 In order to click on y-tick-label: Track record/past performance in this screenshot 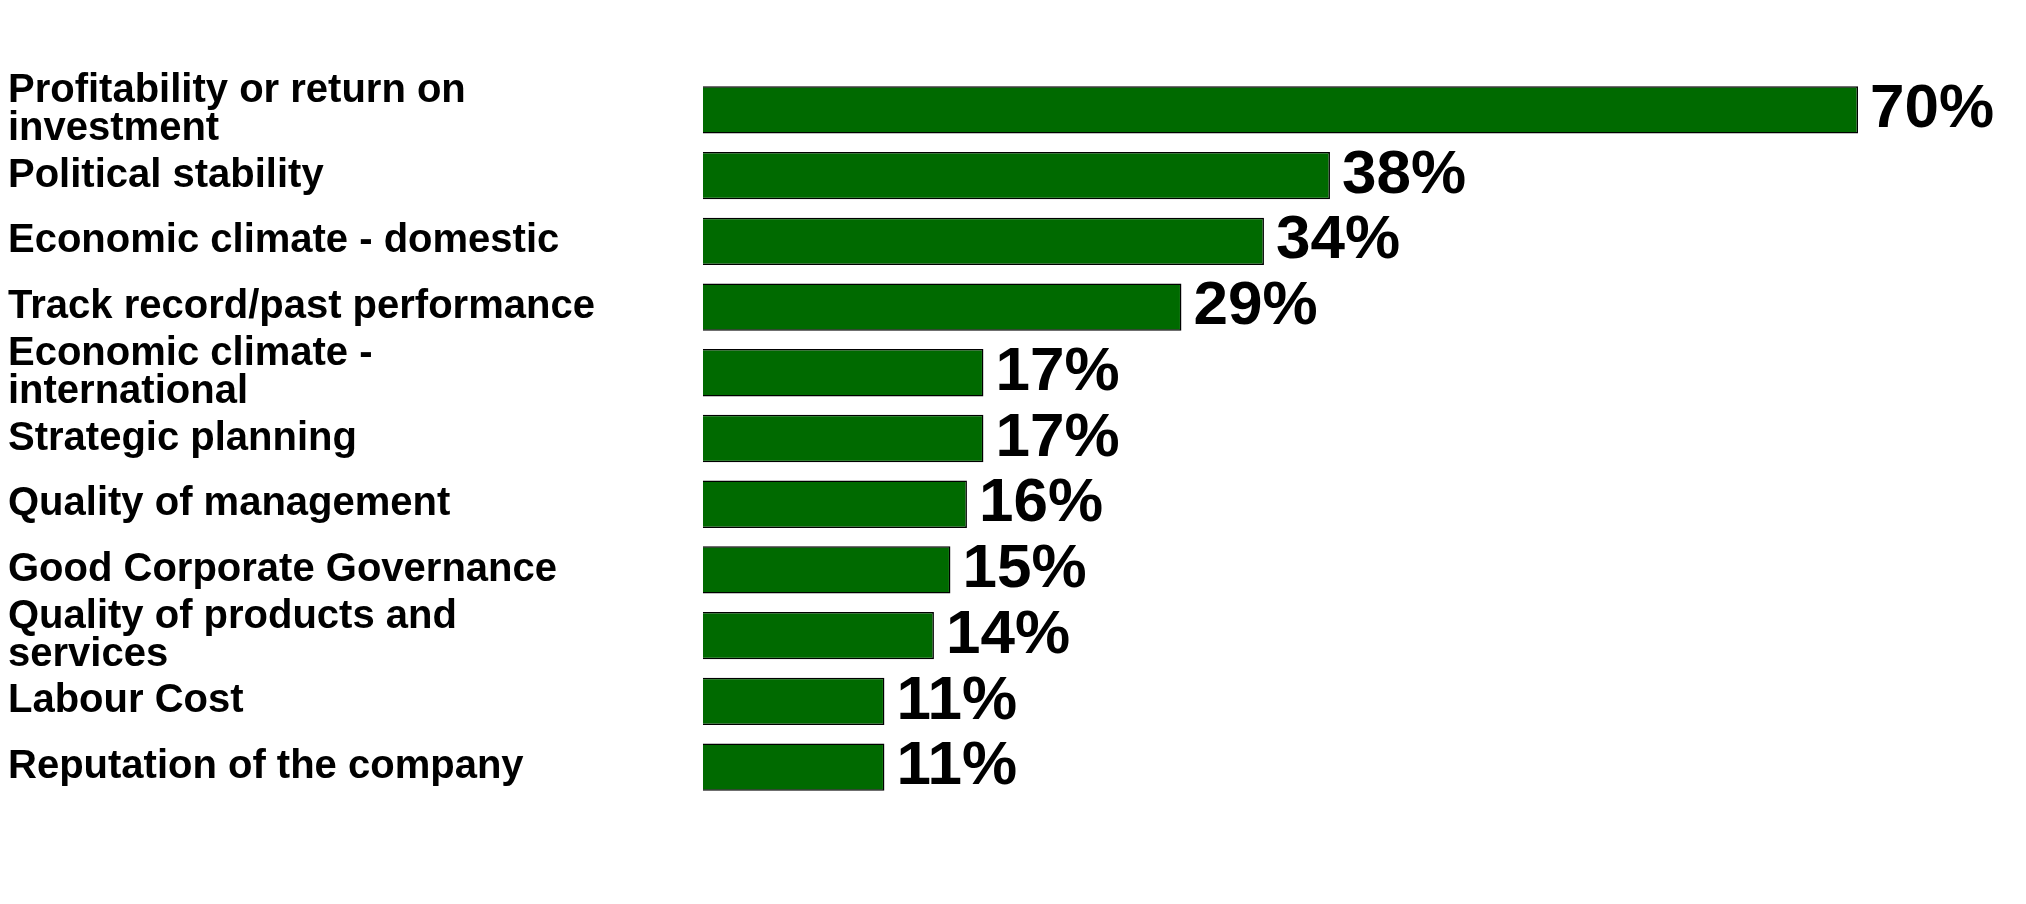, I will do `click(301, 304)`.